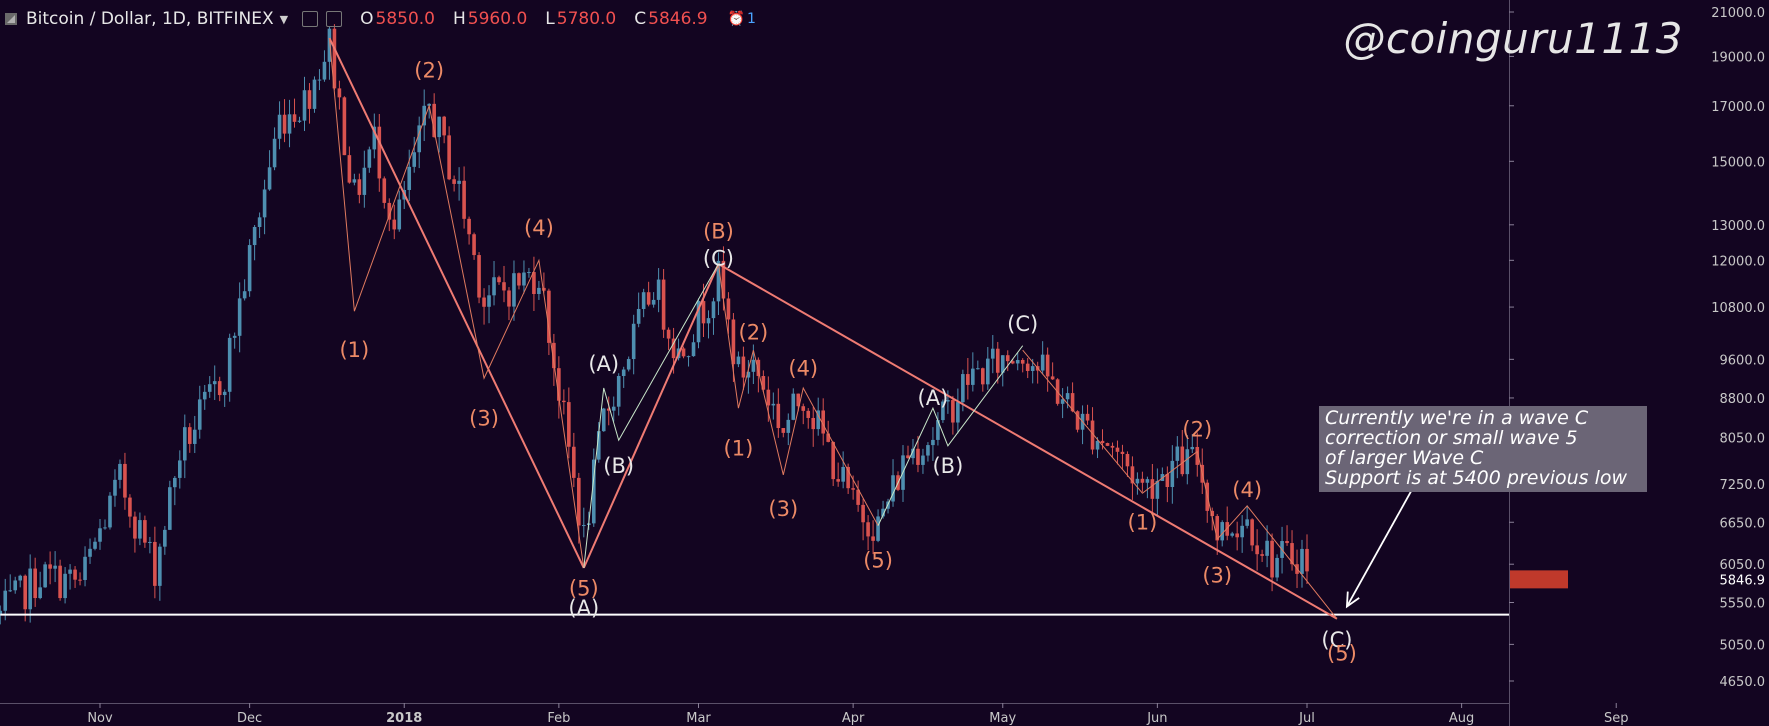  What do you see at coordinates (1738, 308) in the screenshot?
I see `y-tick-label: 10800.0` at bounding box center [1738, 308].